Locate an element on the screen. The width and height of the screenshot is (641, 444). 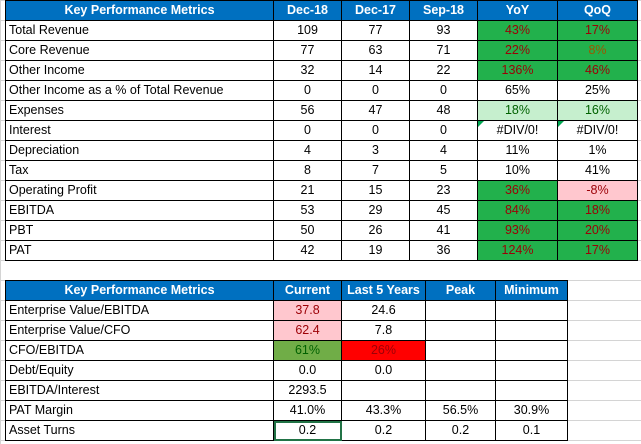
cell-label: Total Revenue is located at coordinates (139, 30).